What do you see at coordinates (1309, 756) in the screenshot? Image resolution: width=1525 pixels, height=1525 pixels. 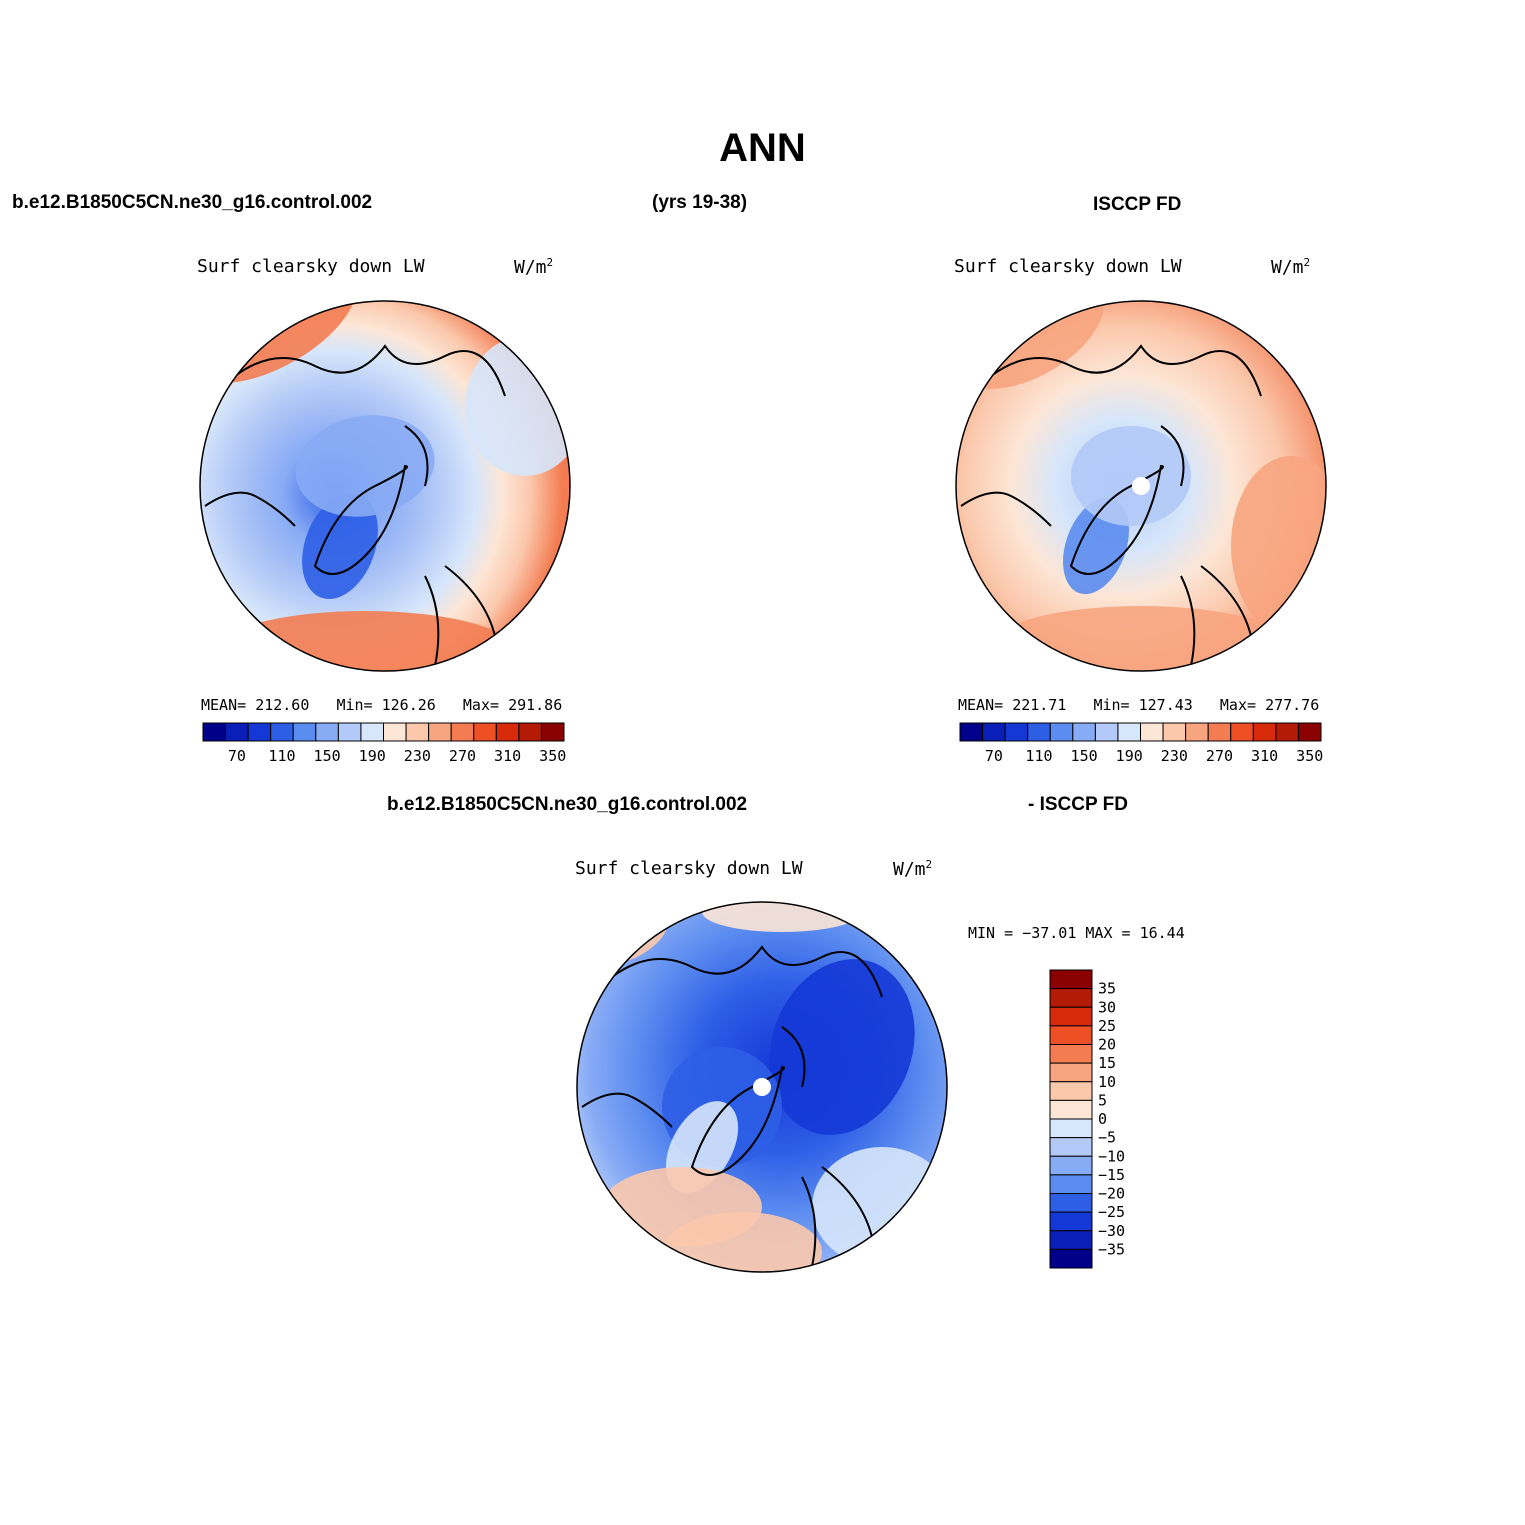 I see `panel2-colorbar-tick-label-7: 350` at bounding box center [1309, 756].